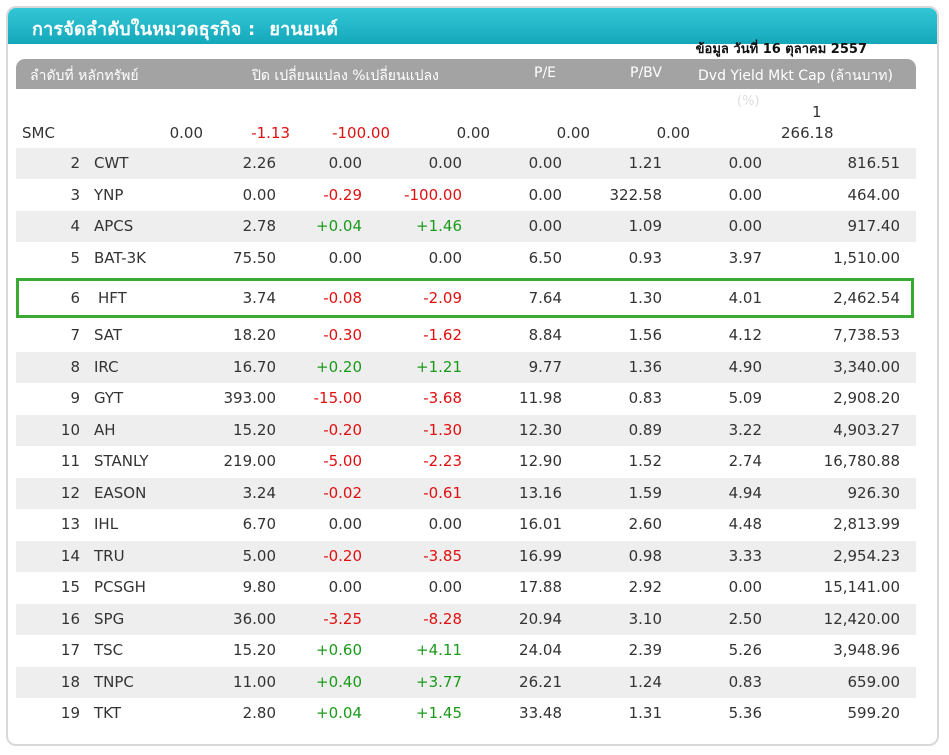 The height and width of the screenshot is (755, 949). Describe the element at coordinates (673, 133) in the screenshot. I see `cell-dvd: 0.00` at that location.